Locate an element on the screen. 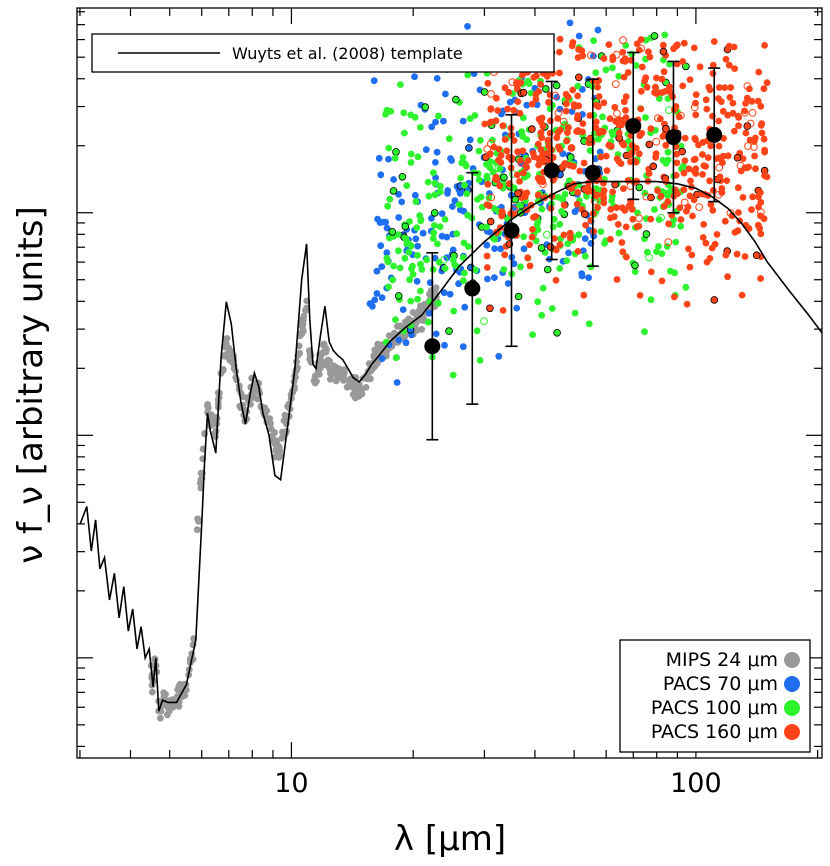  template-legend-label: Wuyts et al. (2008) template is located at coordinates (347, 53).